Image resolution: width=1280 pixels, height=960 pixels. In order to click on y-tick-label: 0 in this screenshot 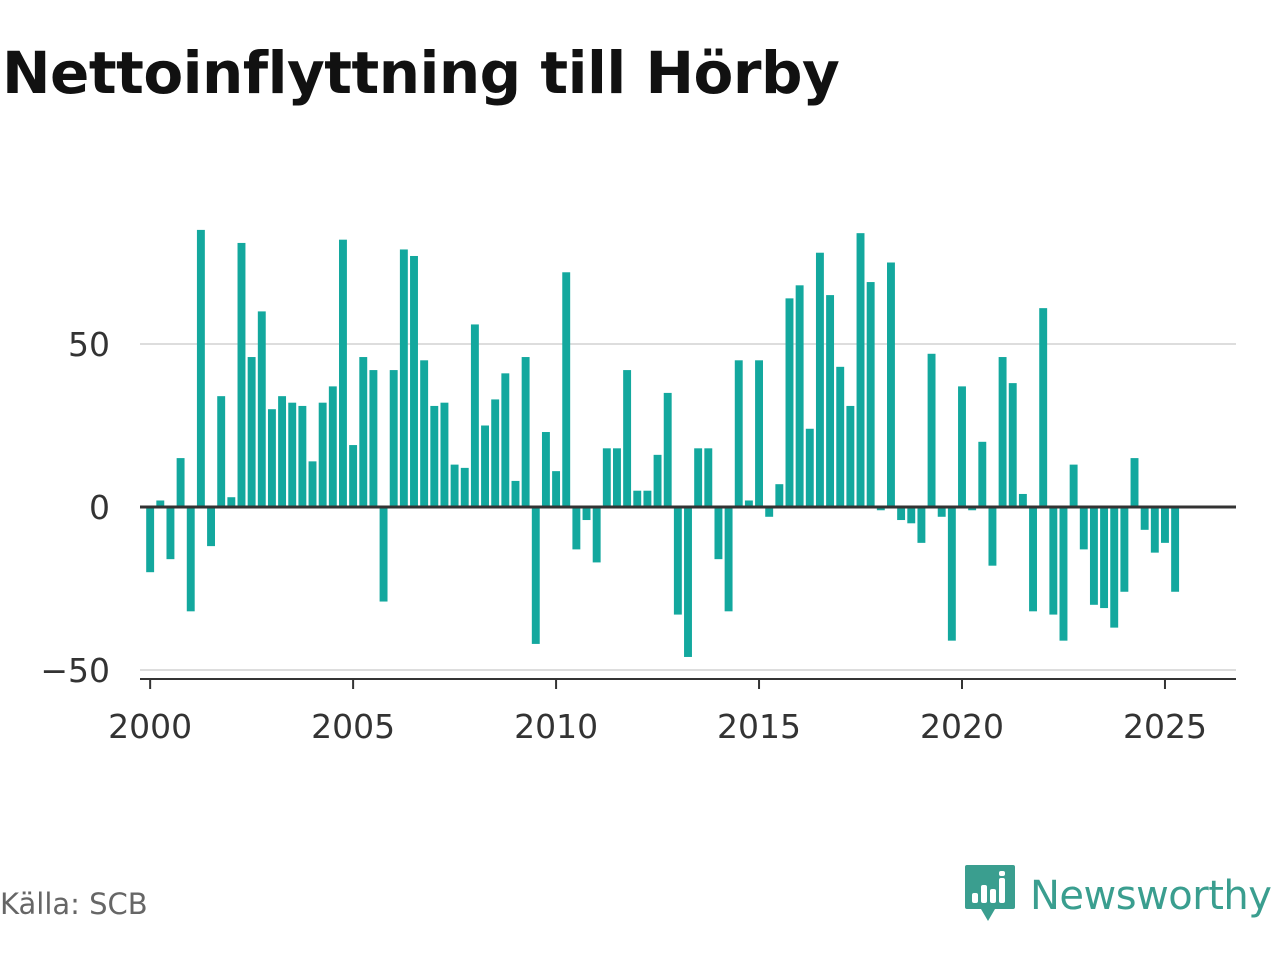, I will do `click(99, 507)`.